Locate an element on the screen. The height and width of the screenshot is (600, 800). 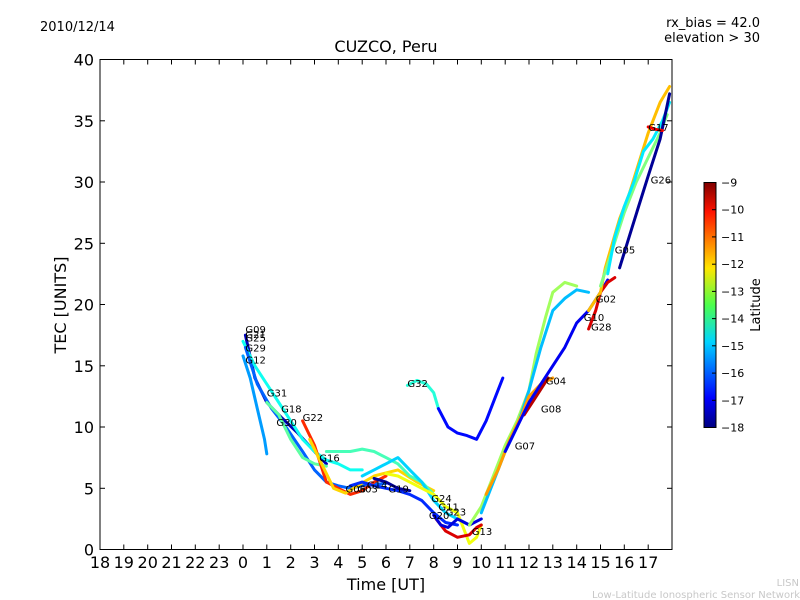
satellite-label-g16: G16 is located at coordinates (329, 459).